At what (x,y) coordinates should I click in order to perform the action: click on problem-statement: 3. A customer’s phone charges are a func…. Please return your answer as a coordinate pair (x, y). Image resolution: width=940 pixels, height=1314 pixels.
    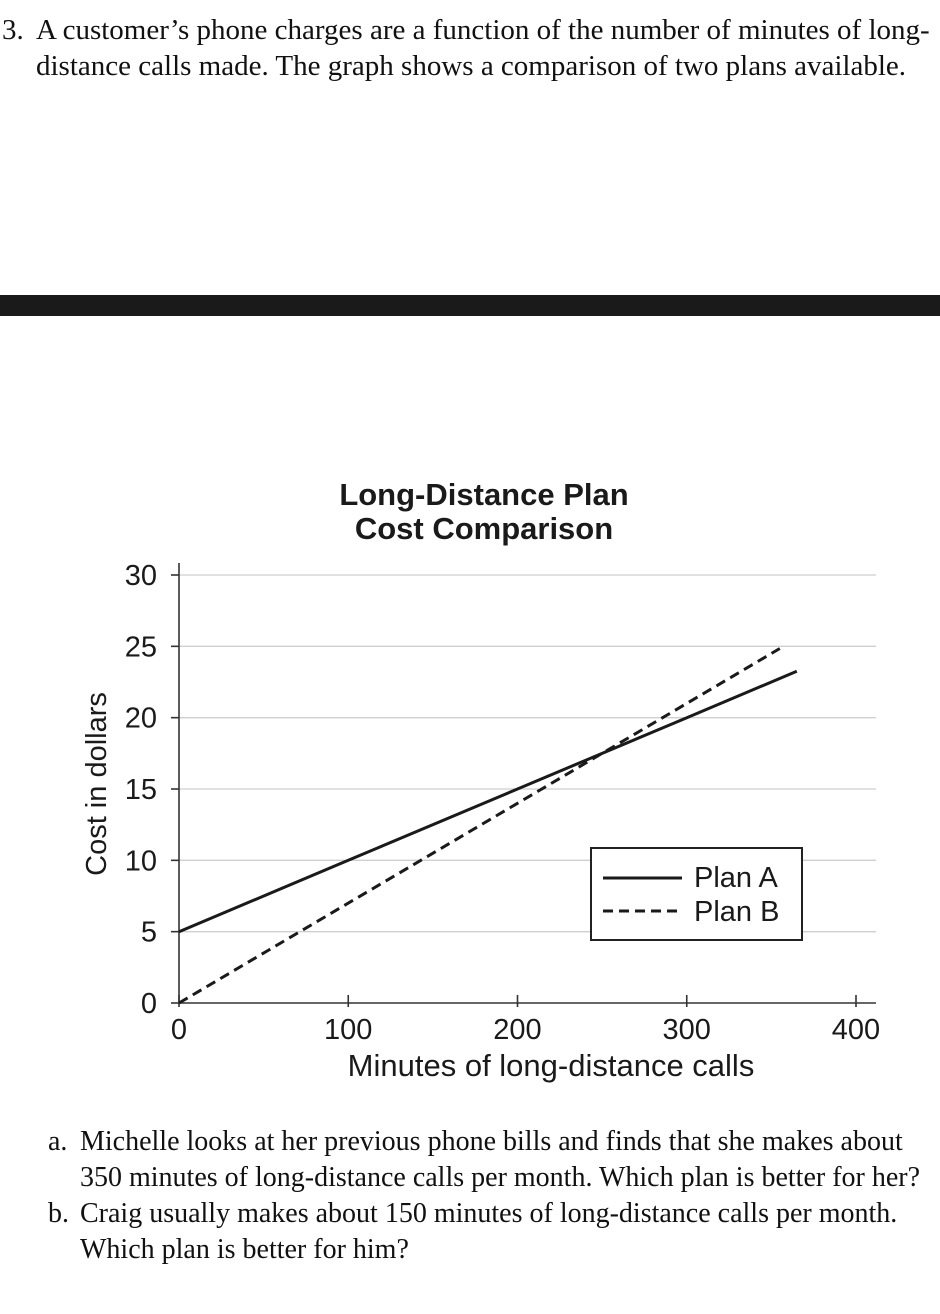
    Looking at the image, I should click on (469, 48).